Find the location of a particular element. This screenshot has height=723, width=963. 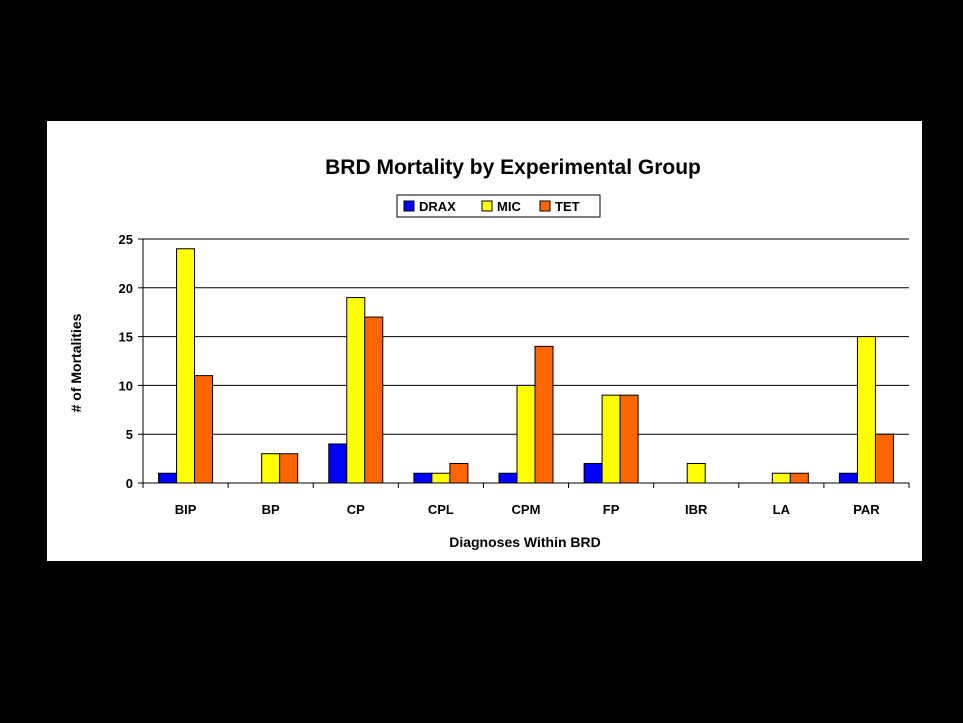

x-tick-label: IBR is located at coordinates (696, 509).